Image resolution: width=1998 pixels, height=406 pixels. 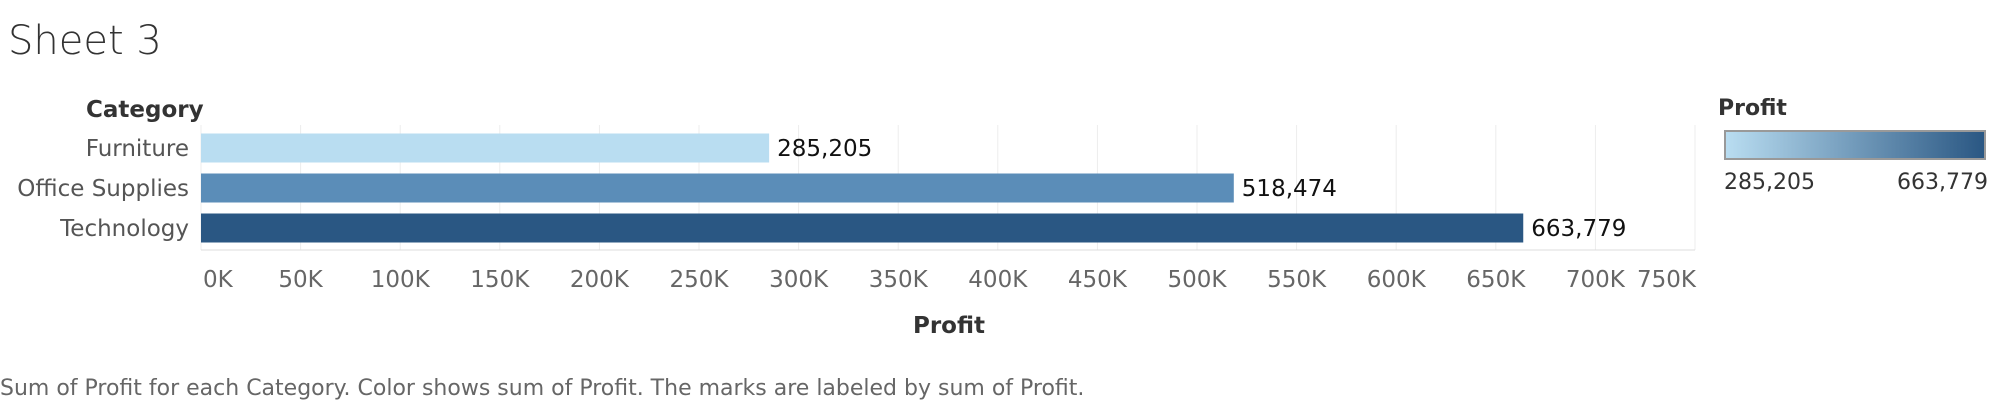 What do you see at coordinates (799, 280) in the screenshot?
I see `x-tick-label: 300K` at bounding box center [799, 280].